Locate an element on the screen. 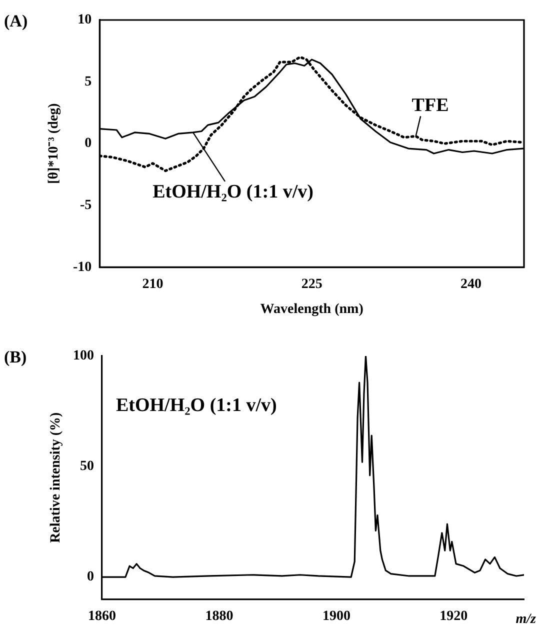 The height and width of the screenshot is (636, 540). y-axis-title: Relative intensity (%) is located at coordinates (56, 477).